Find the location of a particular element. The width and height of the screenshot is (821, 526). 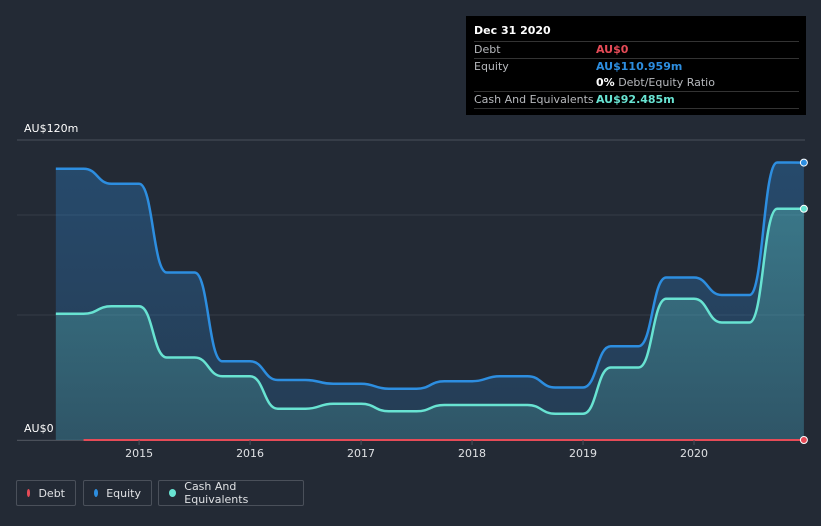

tooltip-ratio: 0% Debt/Equity Ratio is located at coordinates (655, 83).